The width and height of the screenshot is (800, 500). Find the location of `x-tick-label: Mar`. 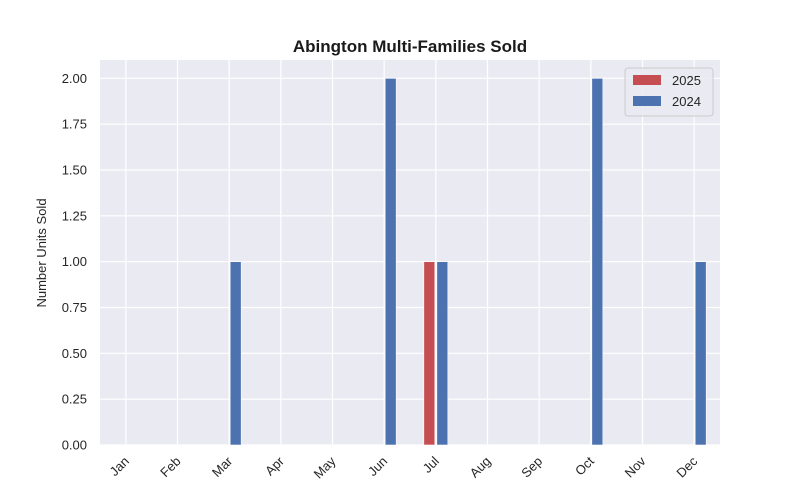

x-tick-label: Mar is located at coordinates (222, 466).